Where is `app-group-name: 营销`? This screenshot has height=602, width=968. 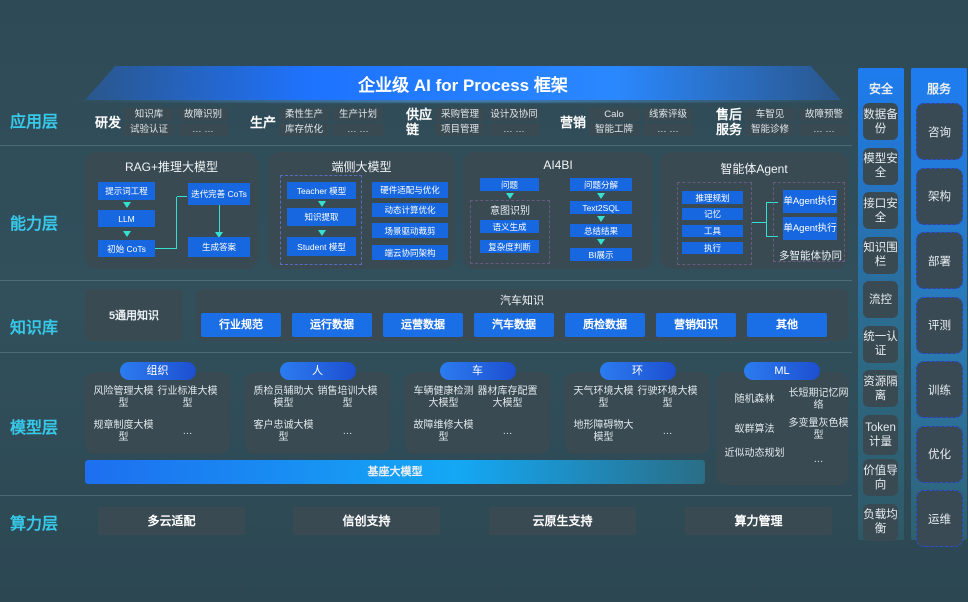
app-group-name: 营销 is located at coordinates (573, 122).